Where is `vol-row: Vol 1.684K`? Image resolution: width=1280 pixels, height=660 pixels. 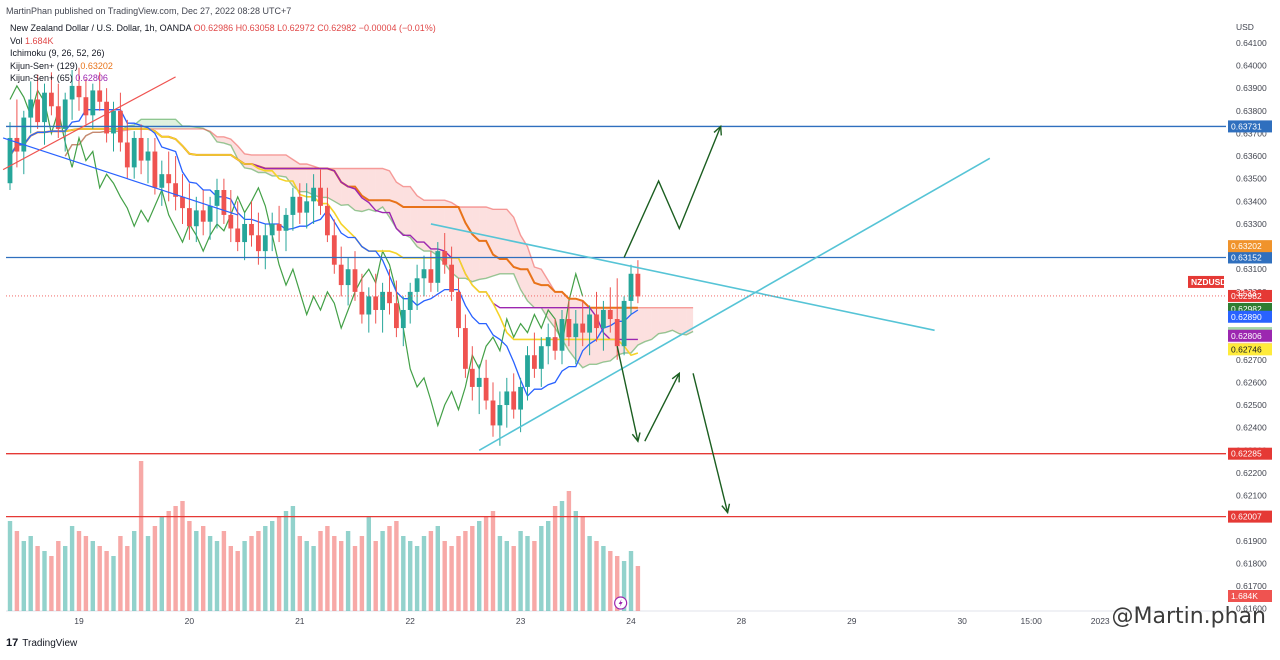 vol-row: Vol 1.684K is located at coordinates (223, 41).